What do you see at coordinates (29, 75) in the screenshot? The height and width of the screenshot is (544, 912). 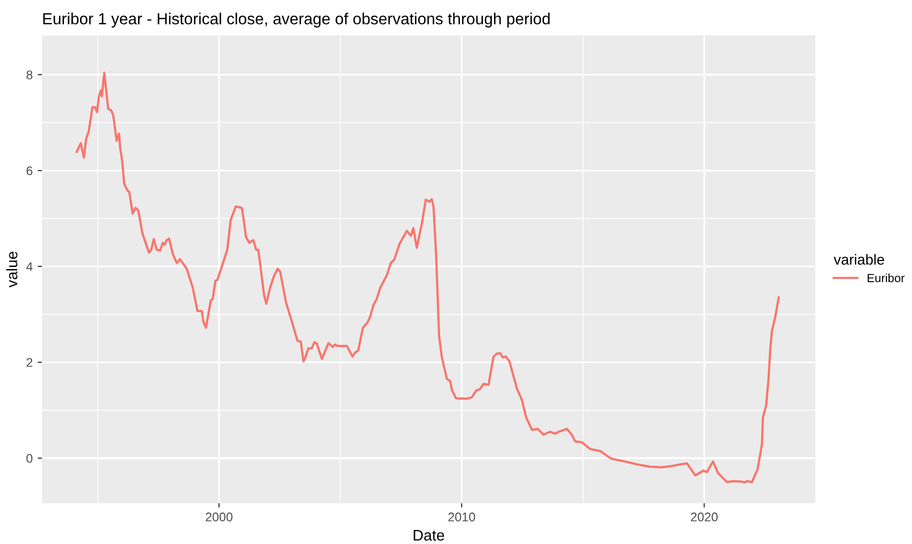 I see `y-tick-label: 8` at bounding box center [29, 75].